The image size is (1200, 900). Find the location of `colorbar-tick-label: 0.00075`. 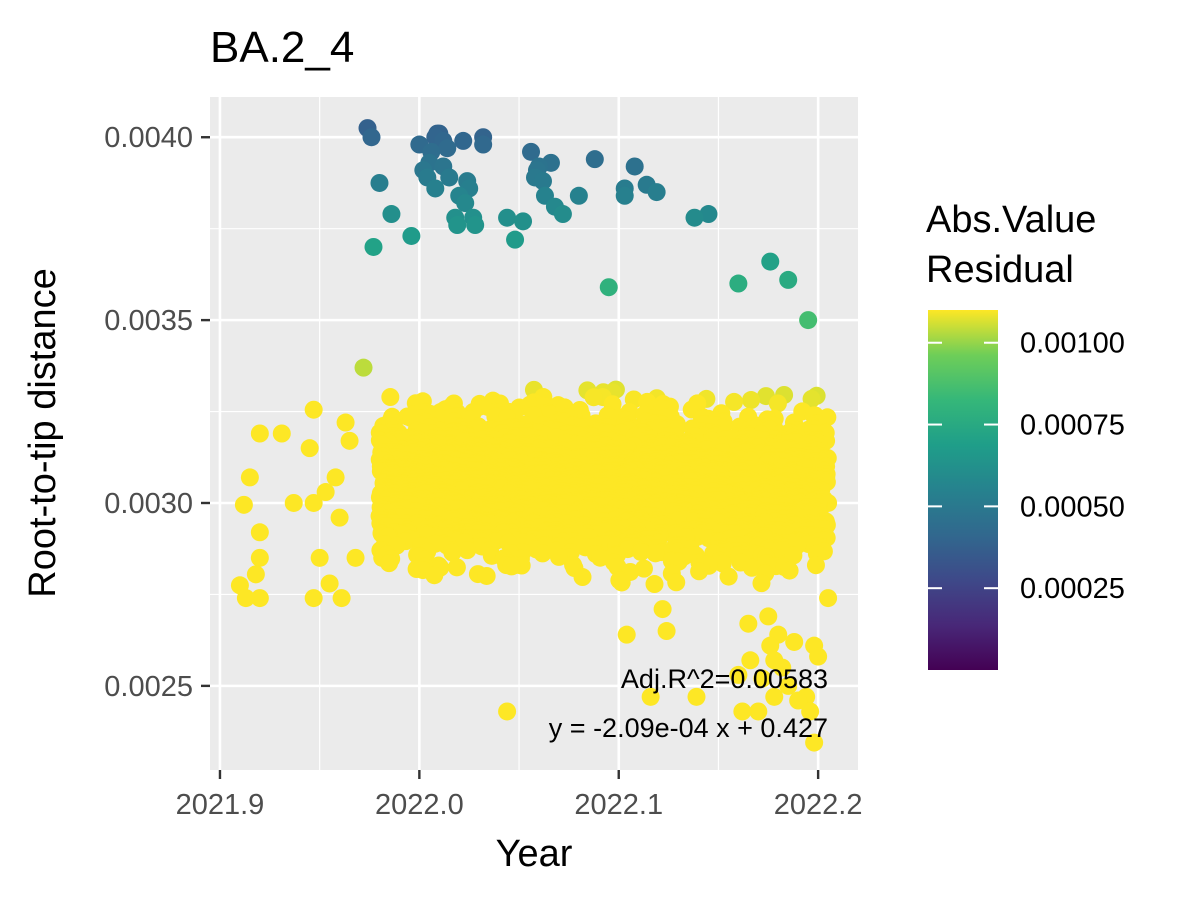

colorbar-tick-label: 0.00075 is located at coordinates (1072, 426).